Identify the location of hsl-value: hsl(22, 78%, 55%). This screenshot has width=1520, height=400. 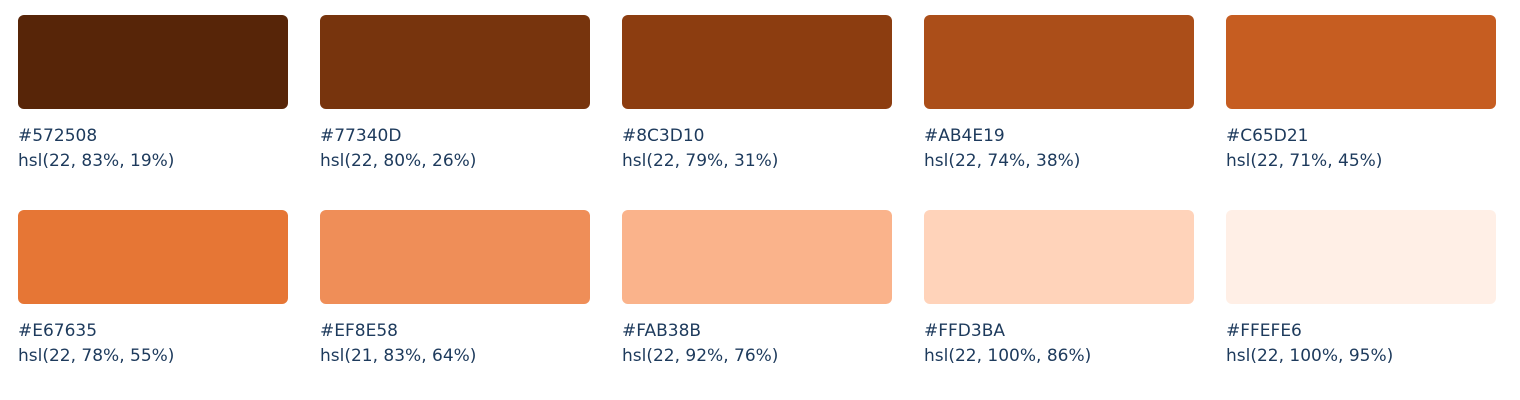
(96, 356).